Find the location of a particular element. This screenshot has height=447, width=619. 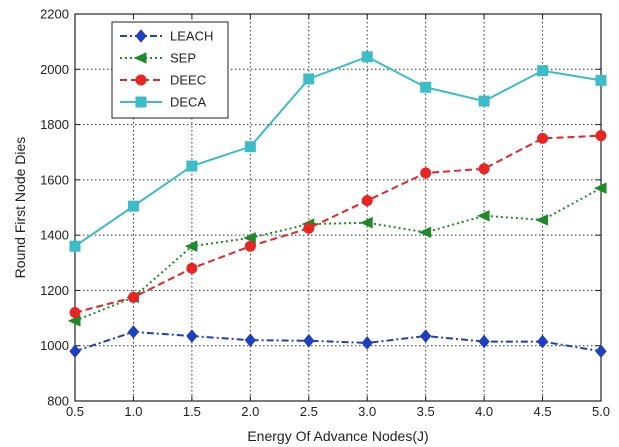

y-tick-label: 1800 is located at coordinates (54, 124).